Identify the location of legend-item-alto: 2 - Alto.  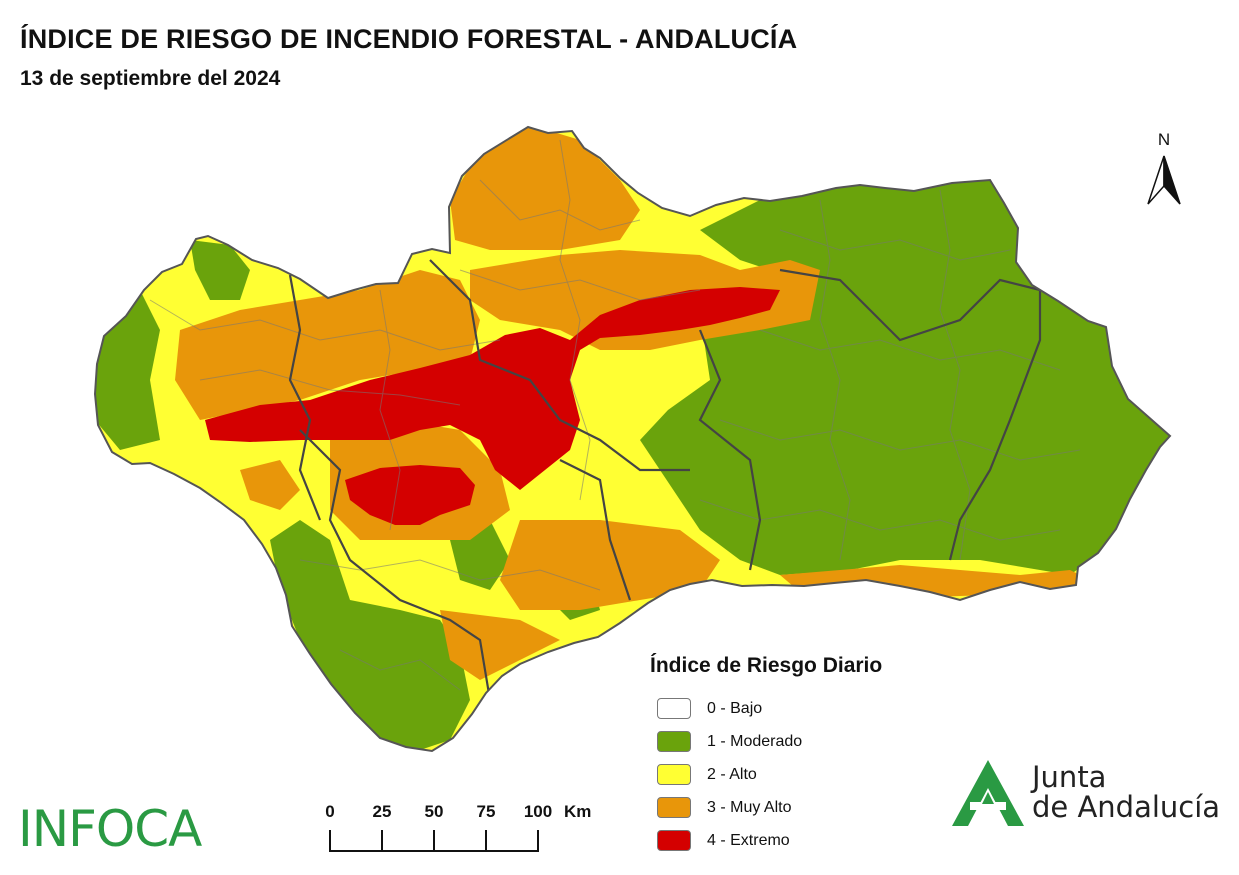
(800, 774).